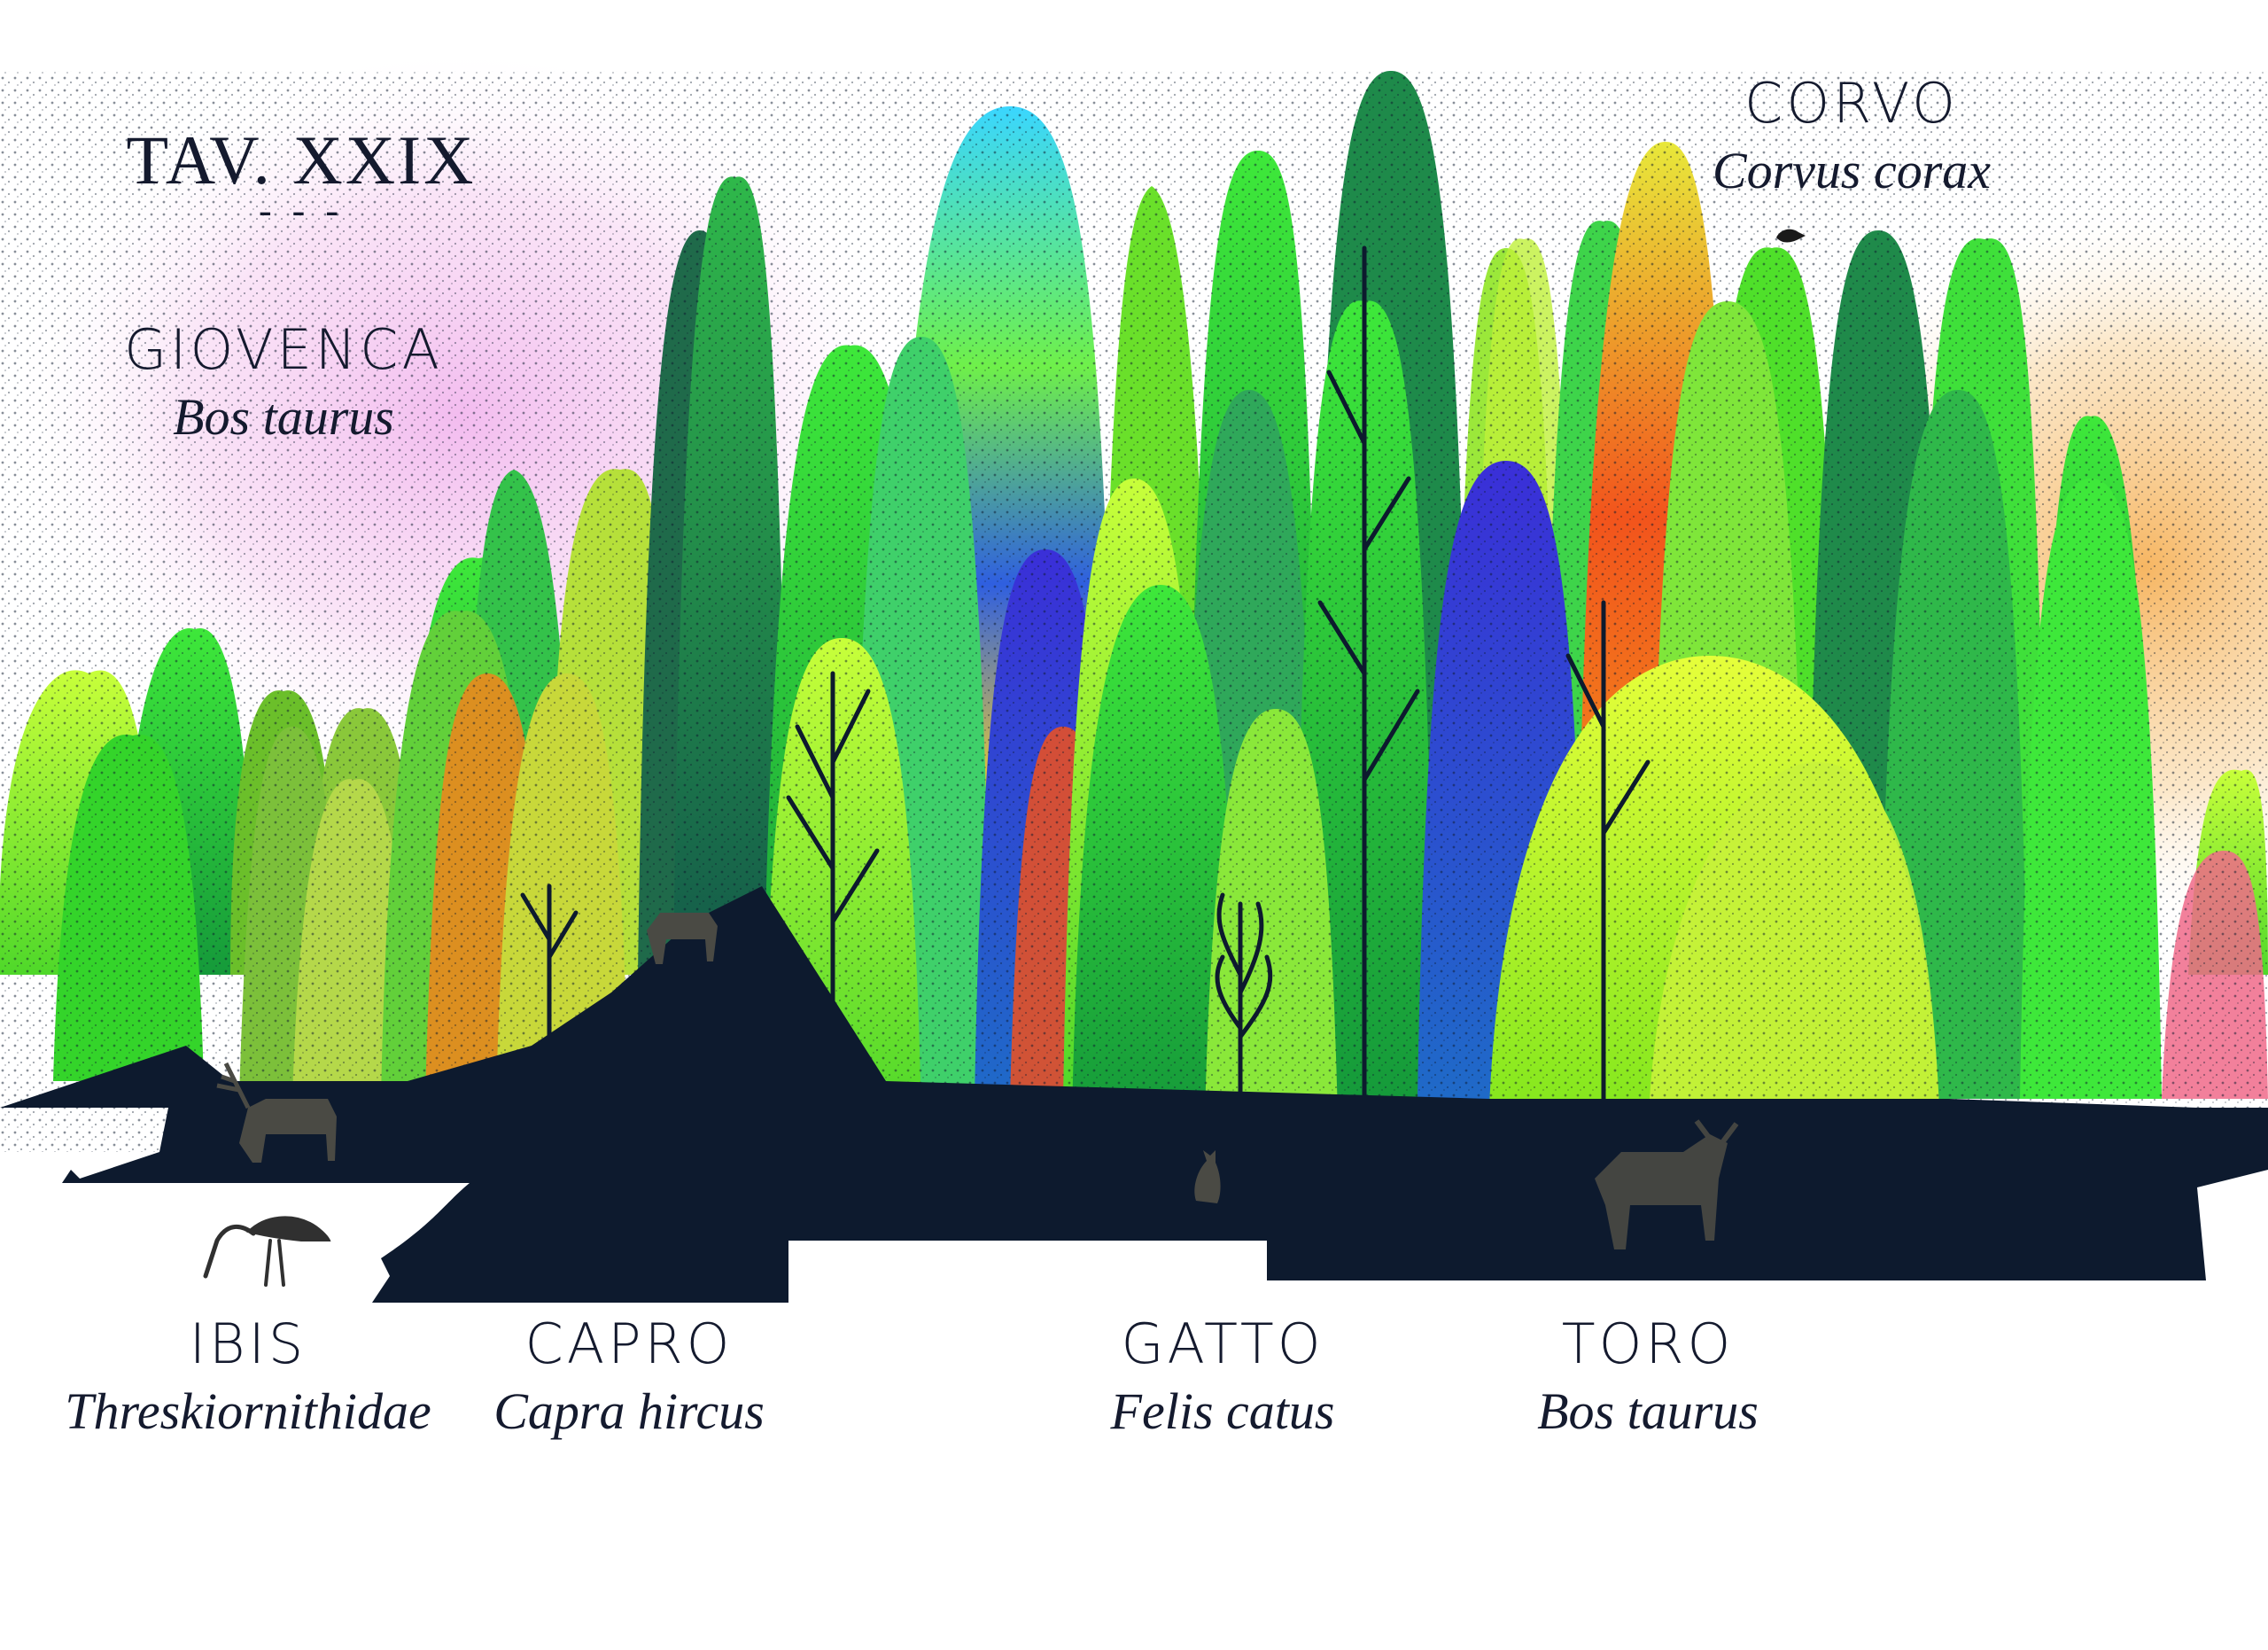 This screenshot has height=1650, width=2268. What do you see at coordinates (283, 349) in the screenshot?
I see `label-common-name: GIOVENCA` at bounding box center [283, 349].